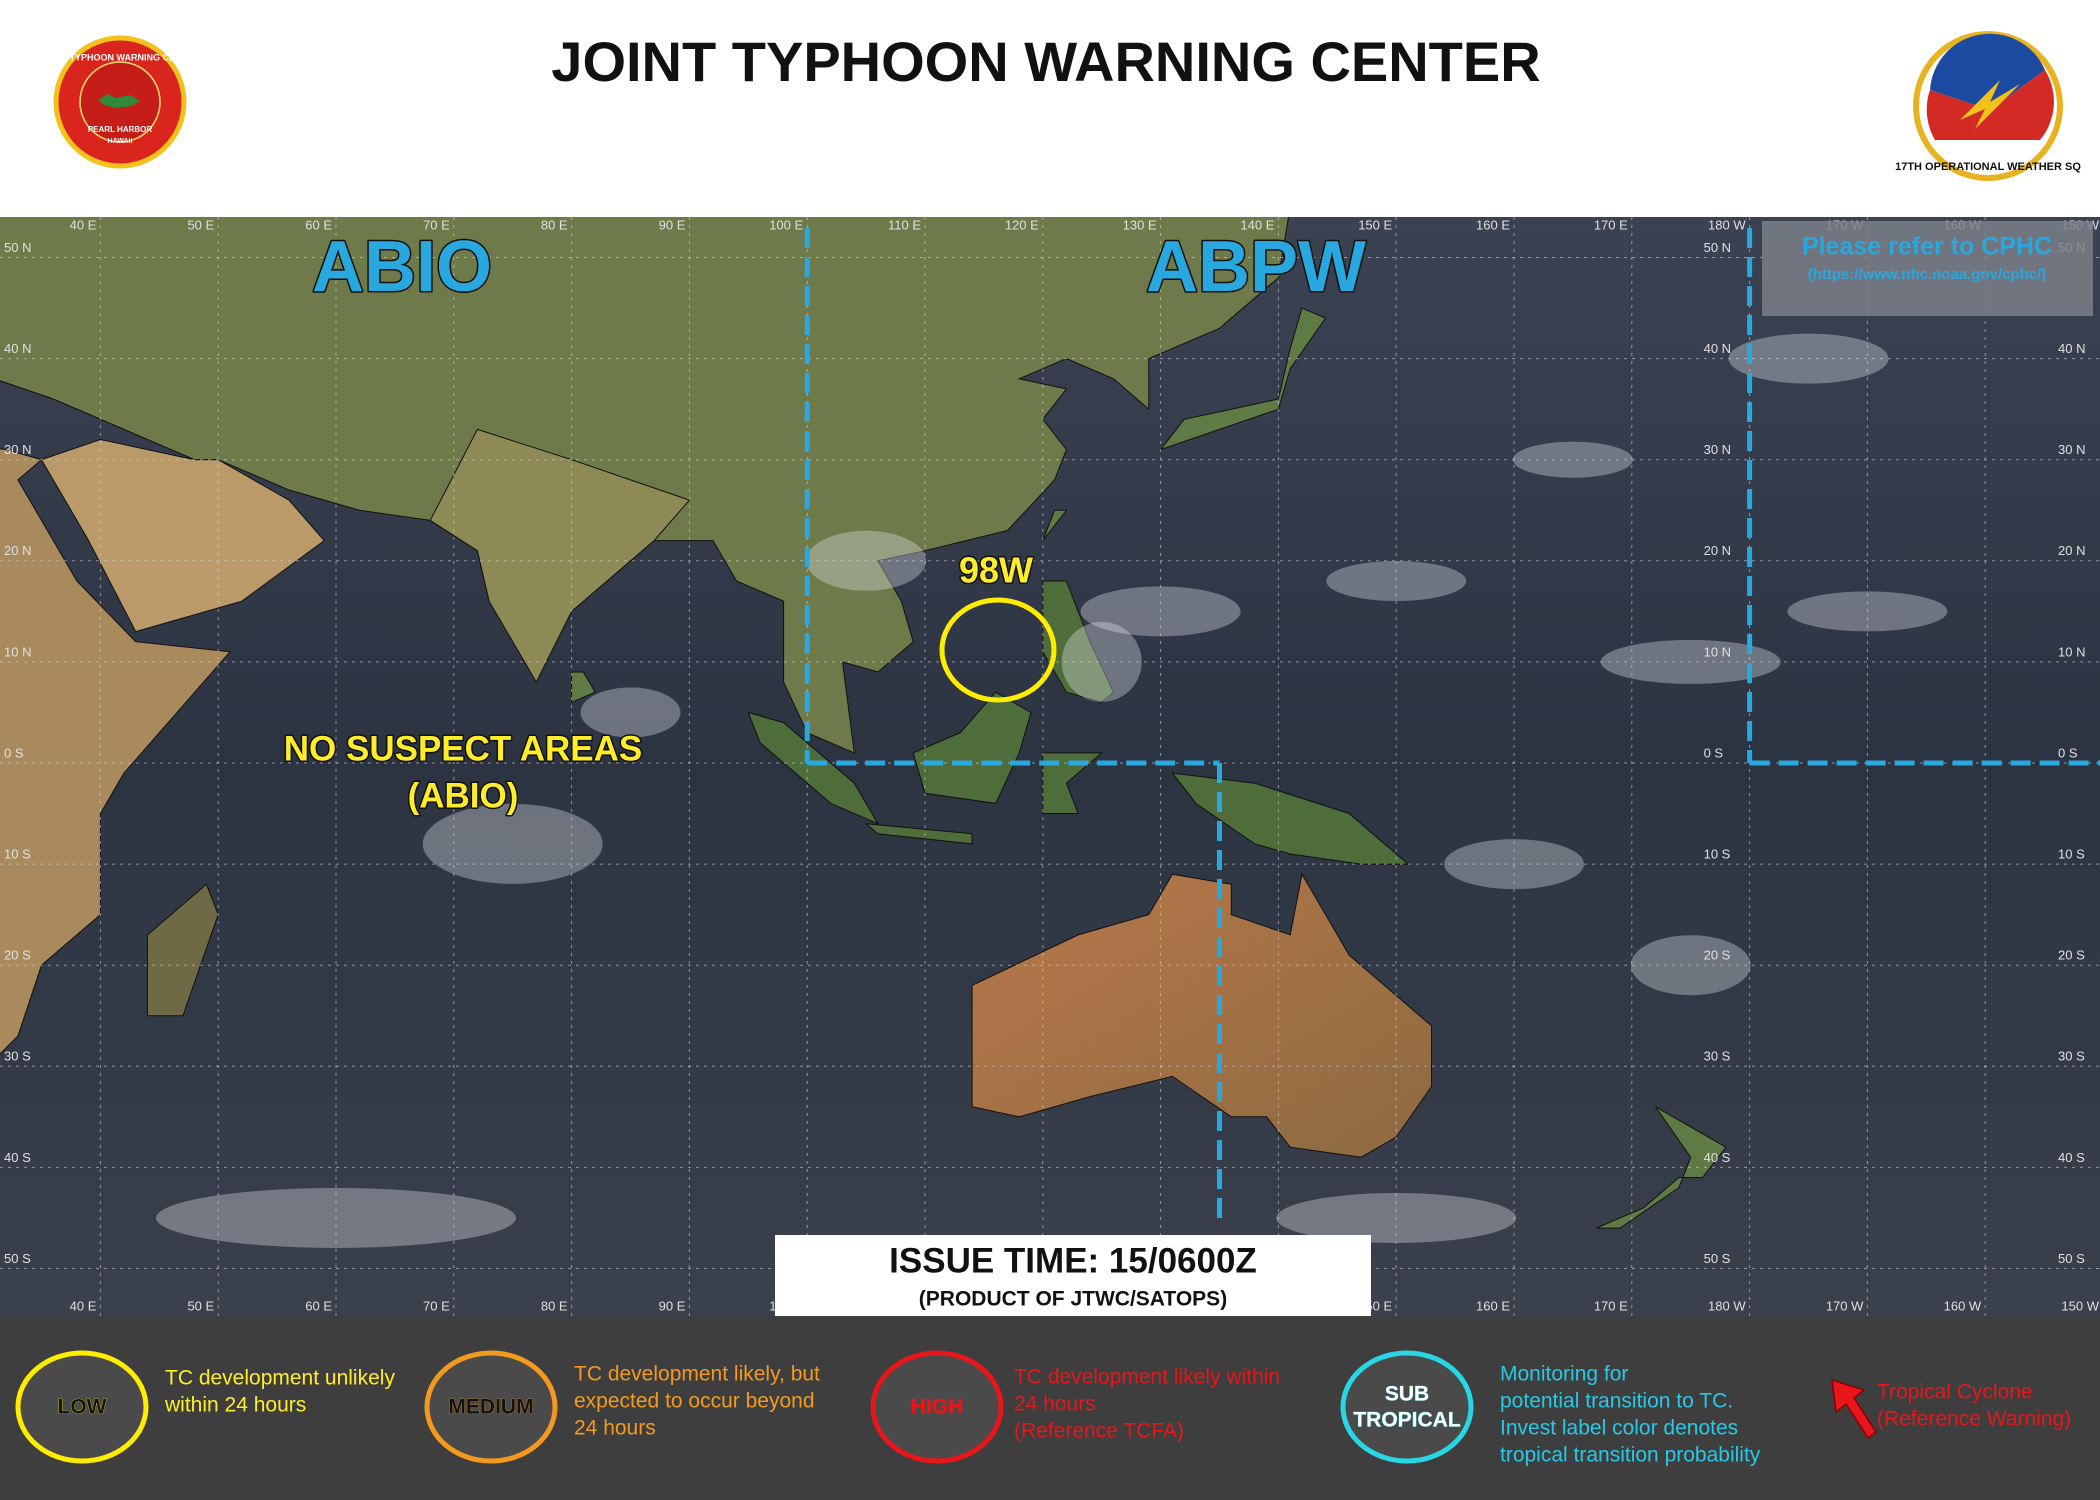 The height and width of the screenshot is (1500, 2100). Describe the element at coordinates (998, 650) in the screenshot. I see `invest-area` at that location.